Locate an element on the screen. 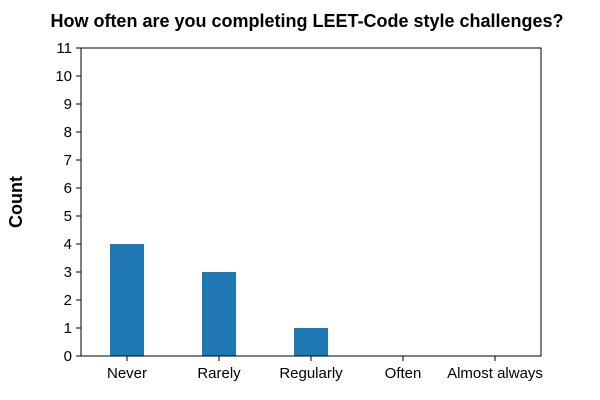 This screenshot has height=400, width=600. x-tick-label: Rarely is located at coordinates (219, 373).